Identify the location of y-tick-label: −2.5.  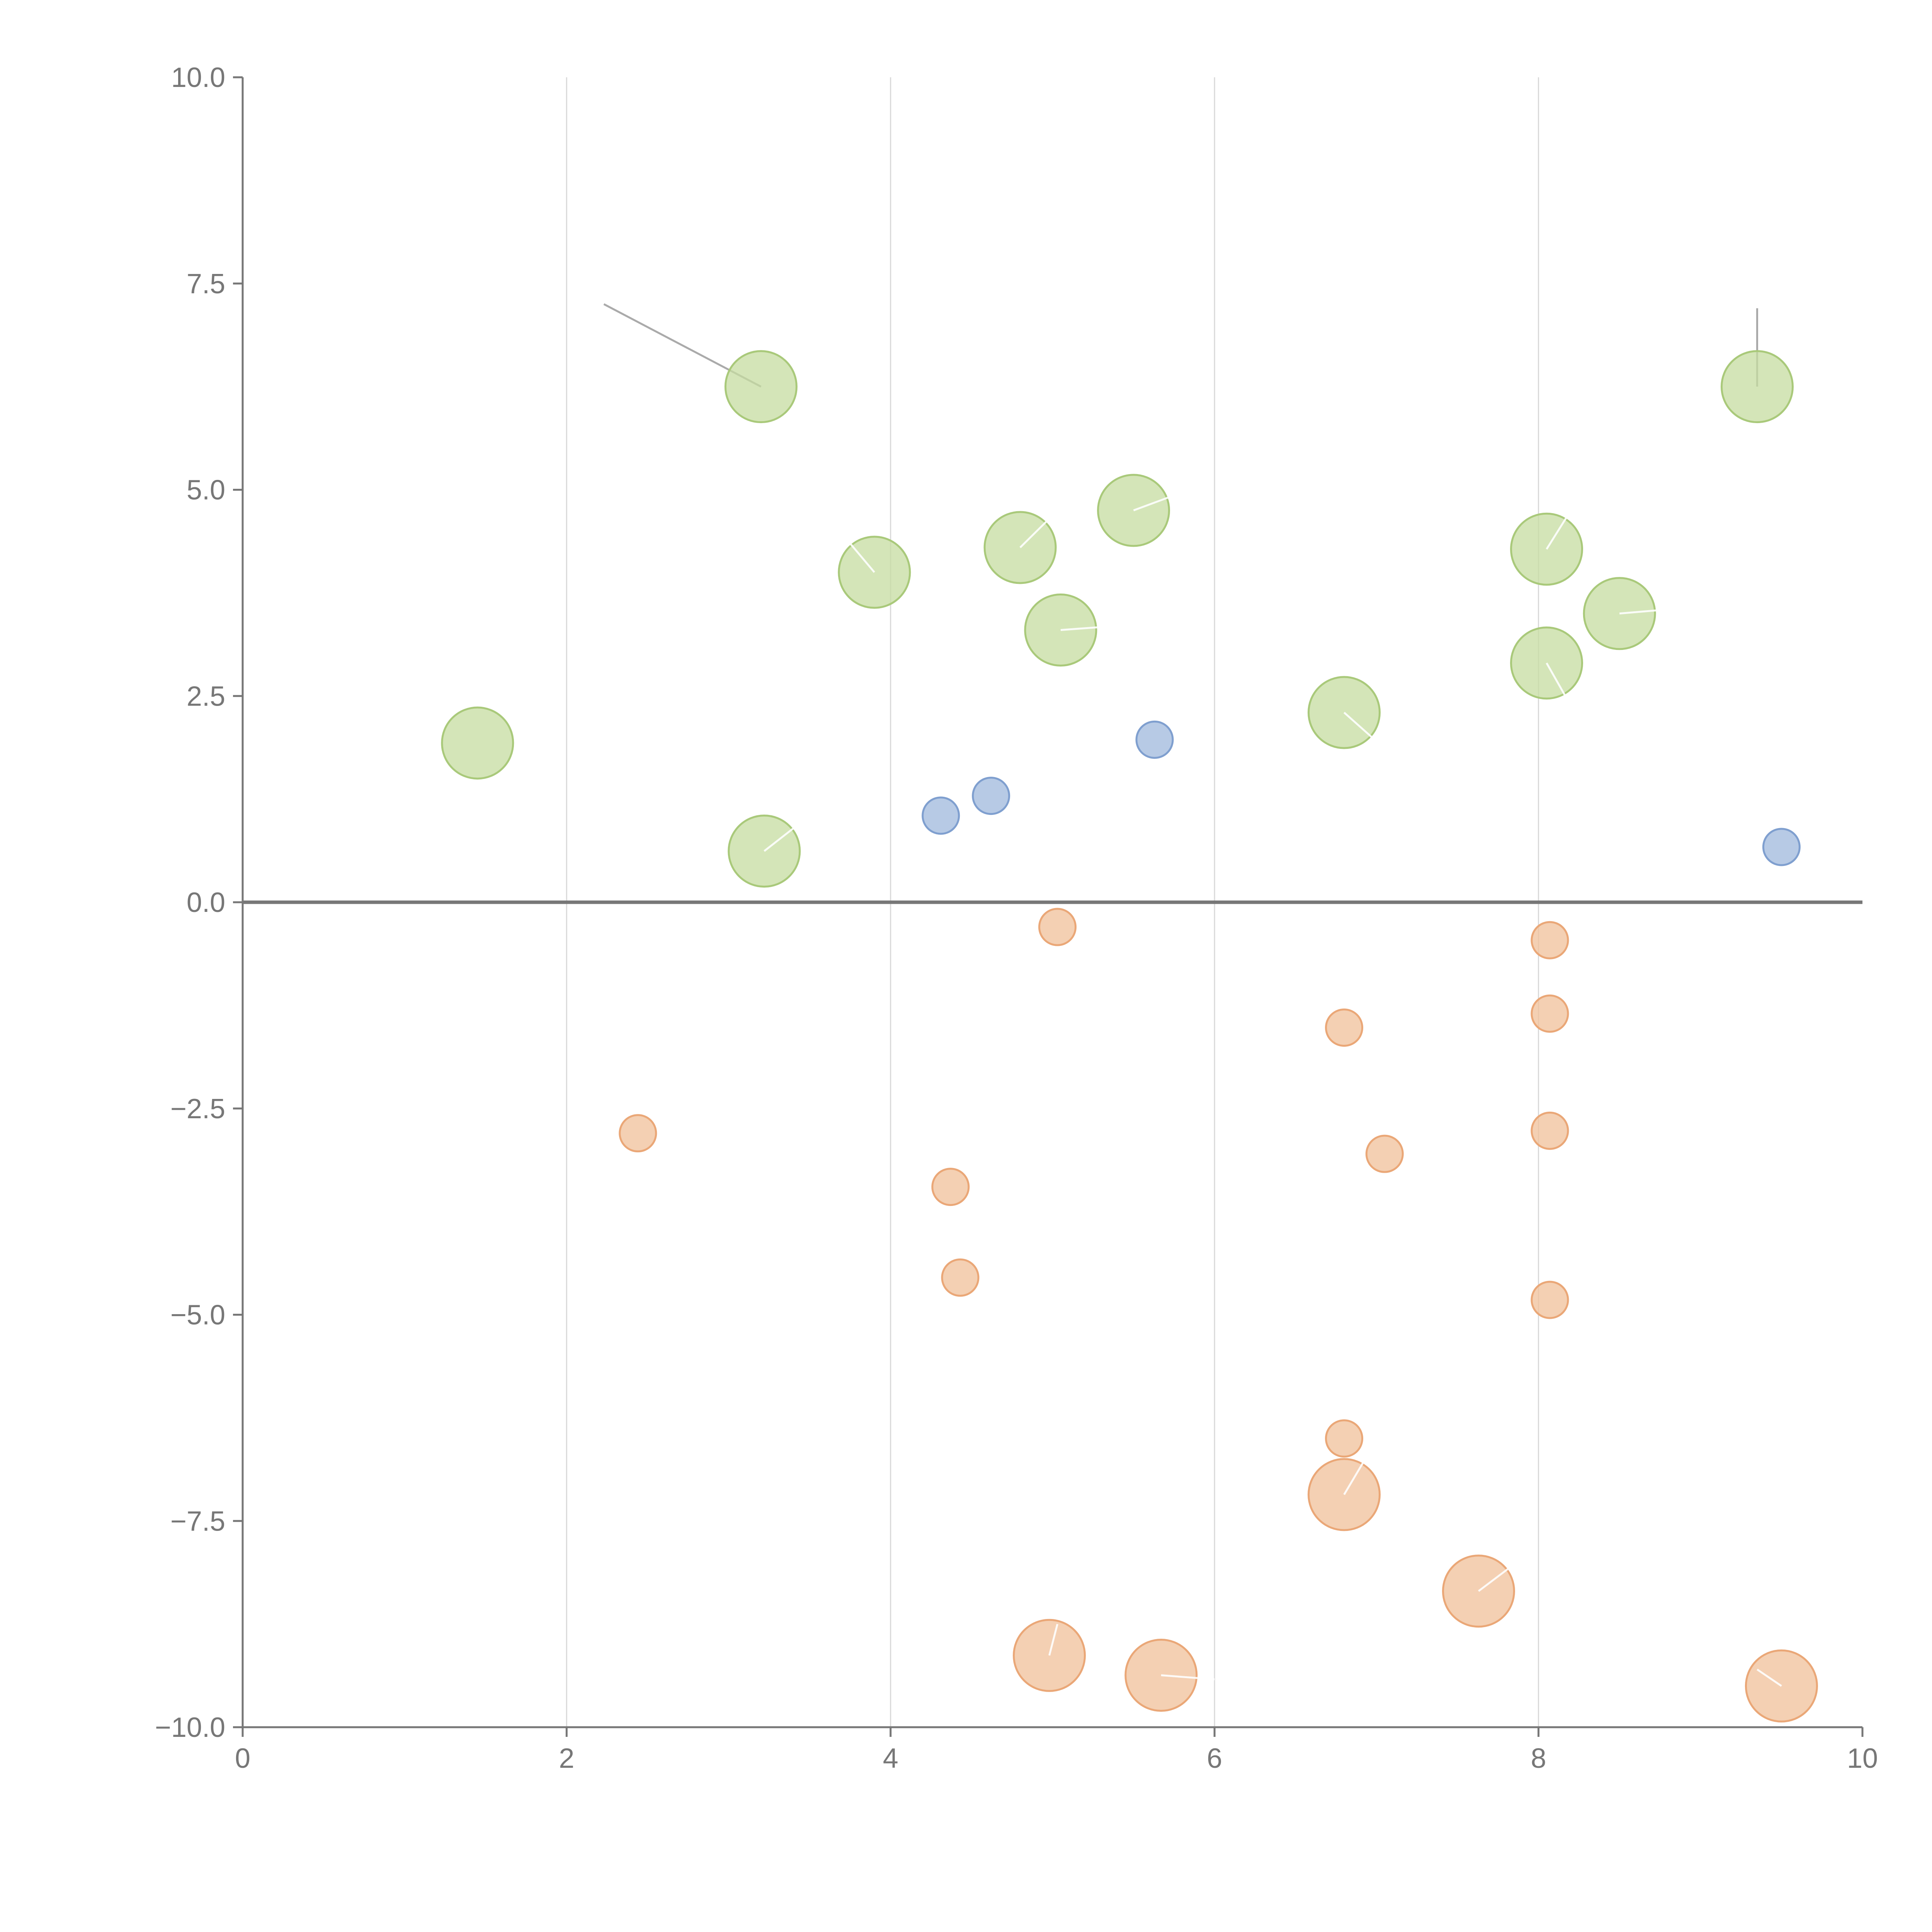
(198, 1109).